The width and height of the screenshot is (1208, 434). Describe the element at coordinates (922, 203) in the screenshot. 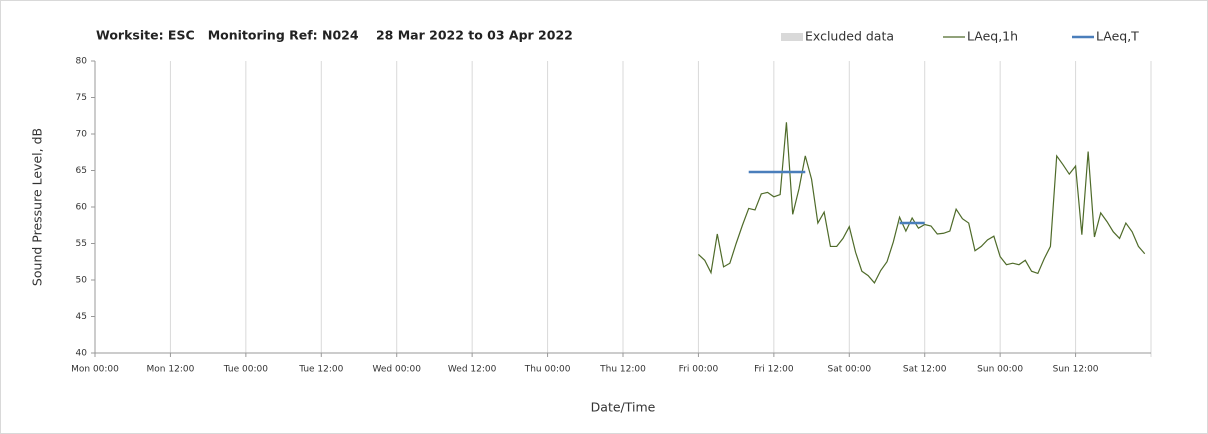

I see `series-line` at that location.